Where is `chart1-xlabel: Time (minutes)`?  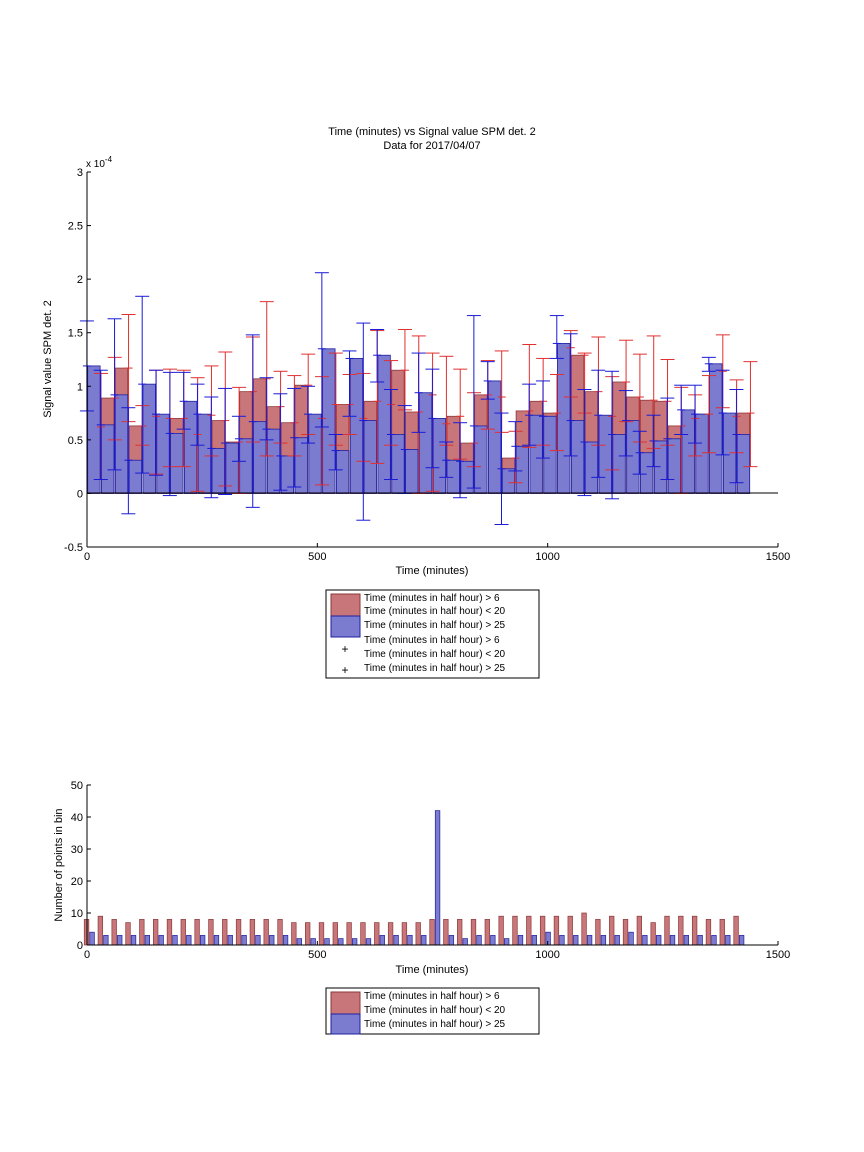 chart1-xlabel: Time (minutes) is located at coordinates (432, 571).